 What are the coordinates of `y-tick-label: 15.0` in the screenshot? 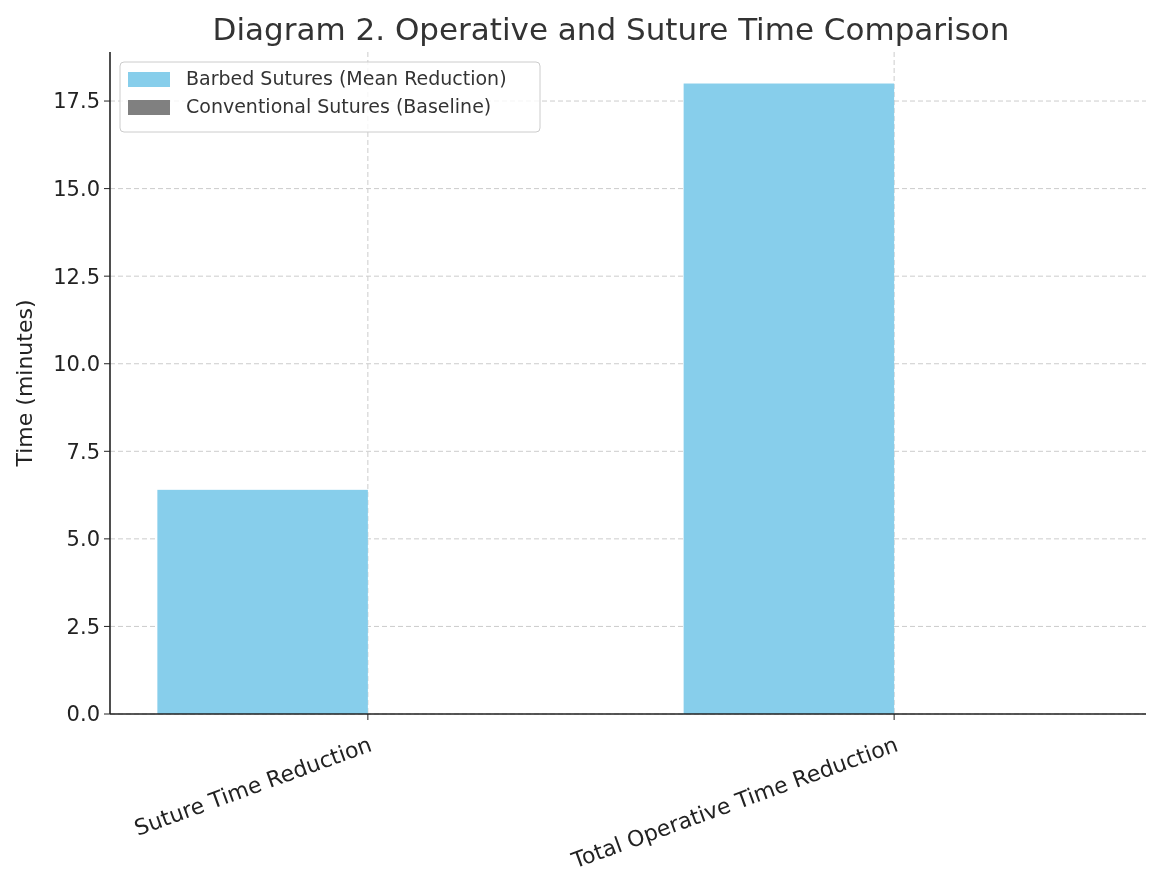 It's located at (76, 188).